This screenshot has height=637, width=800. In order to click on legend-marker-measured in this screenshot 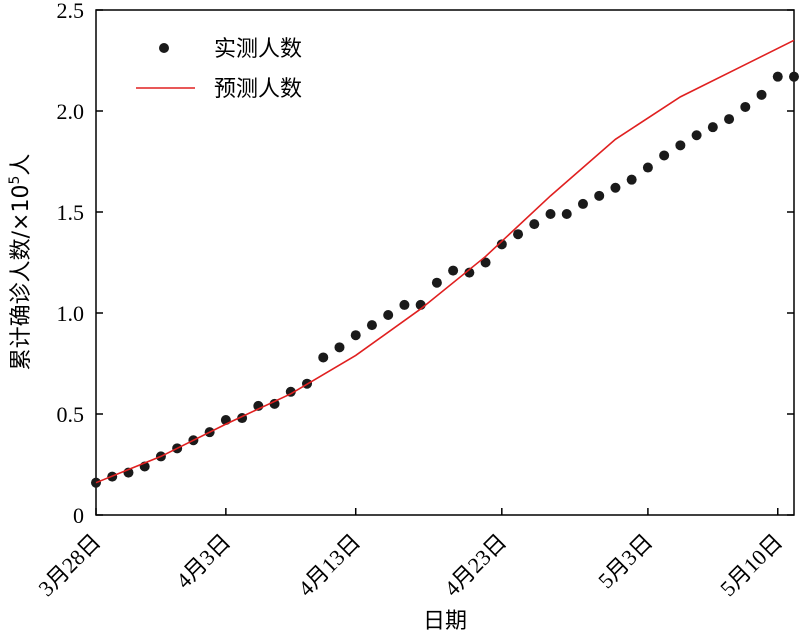, I will do `click(164, 48)`.